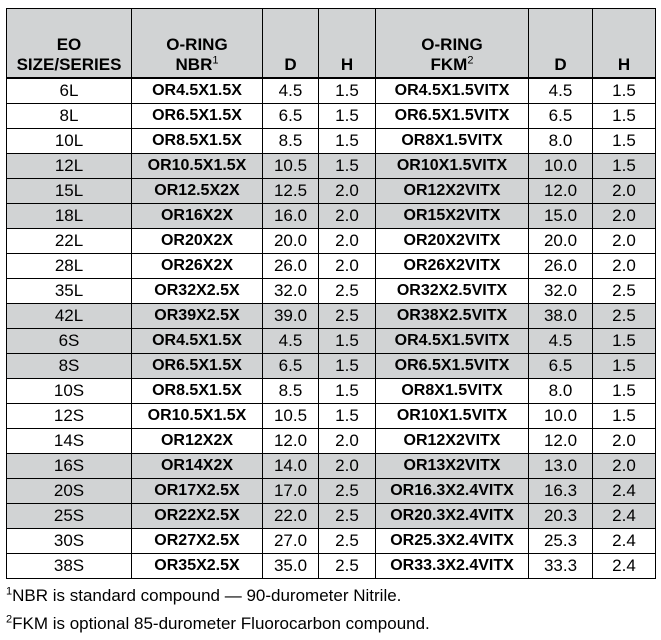 The width and height of the screenshot is (661, 640). Describe the element at coordinates (69, 566) in the screenshot. I see `table-cell: 38S` at that location.